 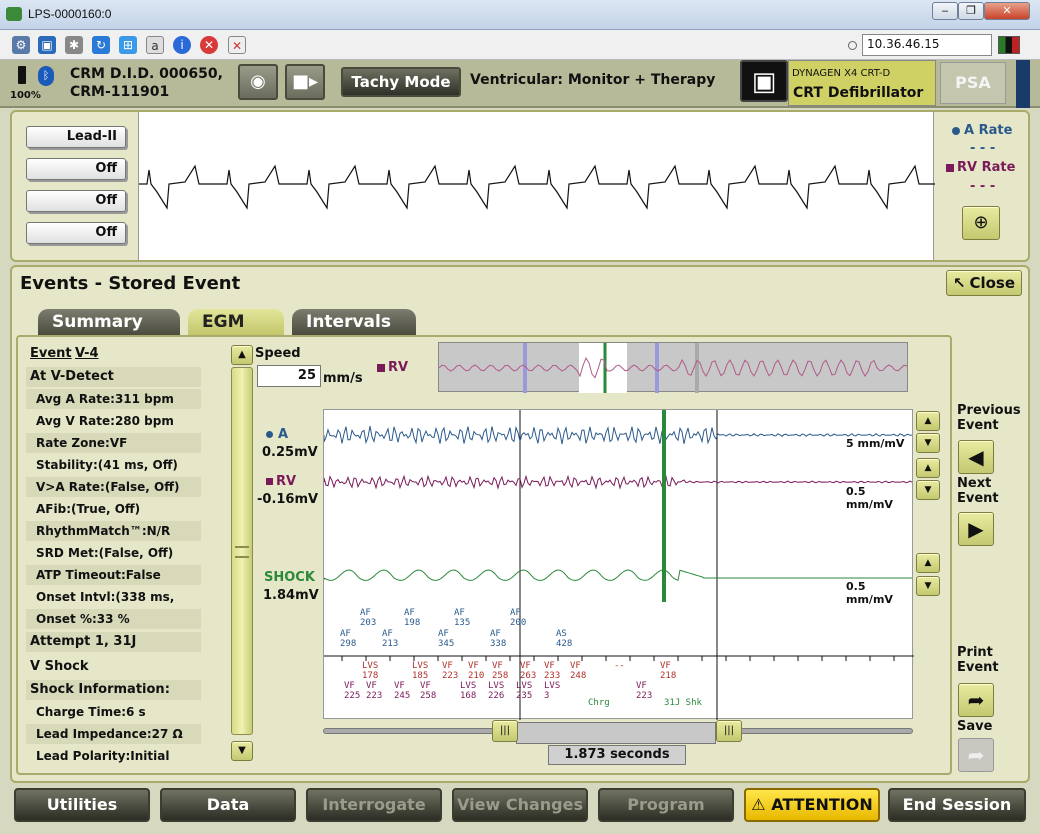 What do you see at coordinates (496, 691) in the screenshot?
I see `event-marker: LVS 226` at bounding box center [496, 691].